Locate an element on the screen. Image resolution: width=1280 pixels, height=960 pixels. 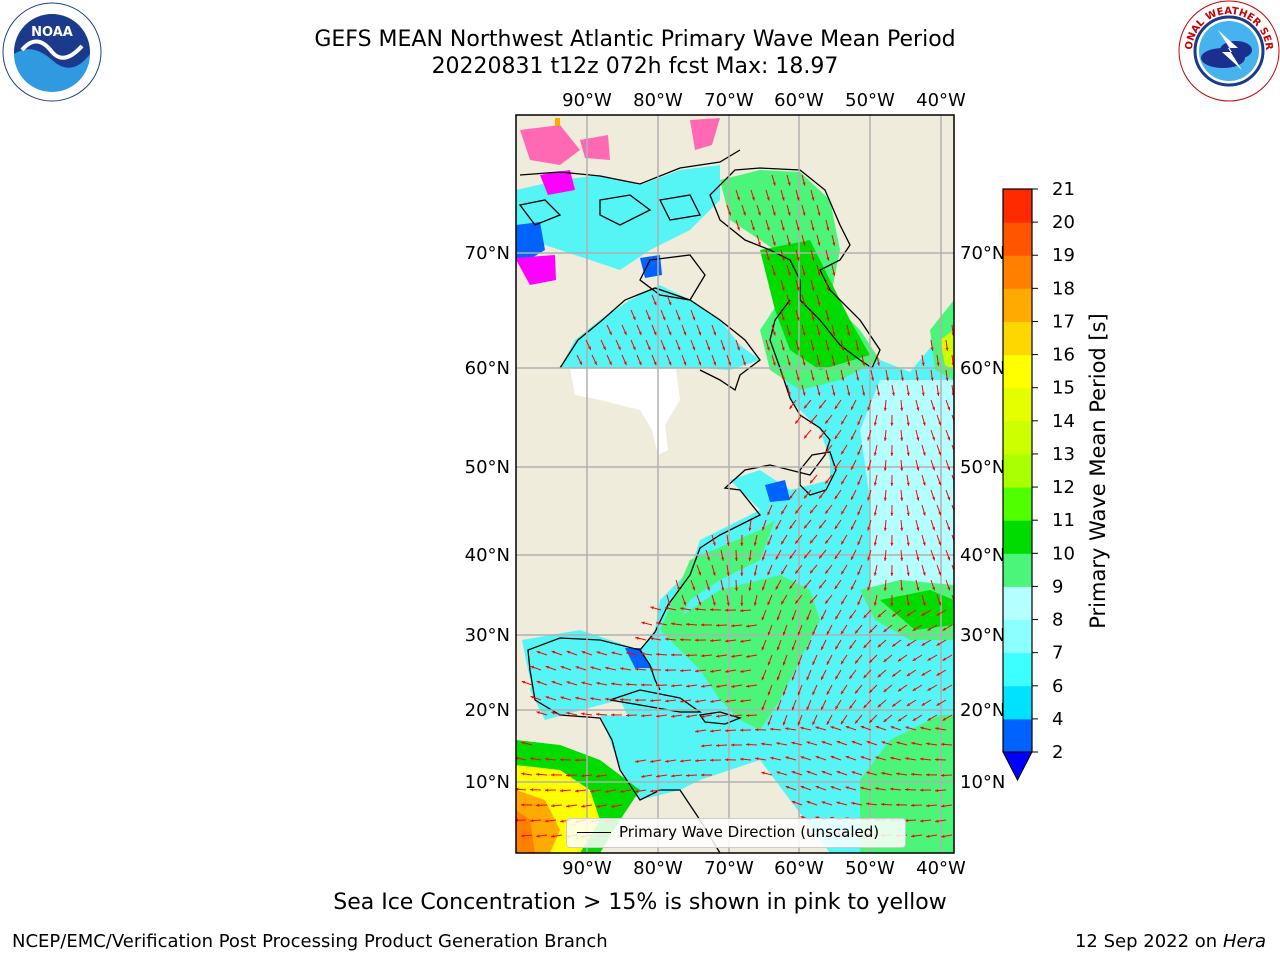
coastline-newfoundland is located at coordinates (818, 473).